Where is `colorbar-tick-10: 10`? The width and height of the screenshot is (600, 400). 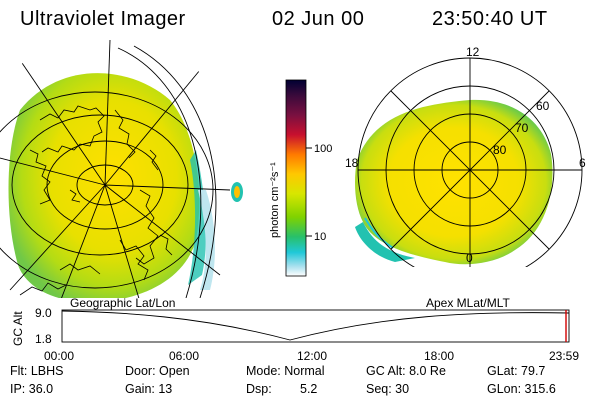
colorbar-tick-10: 10 is located at coordinates (320, 237).